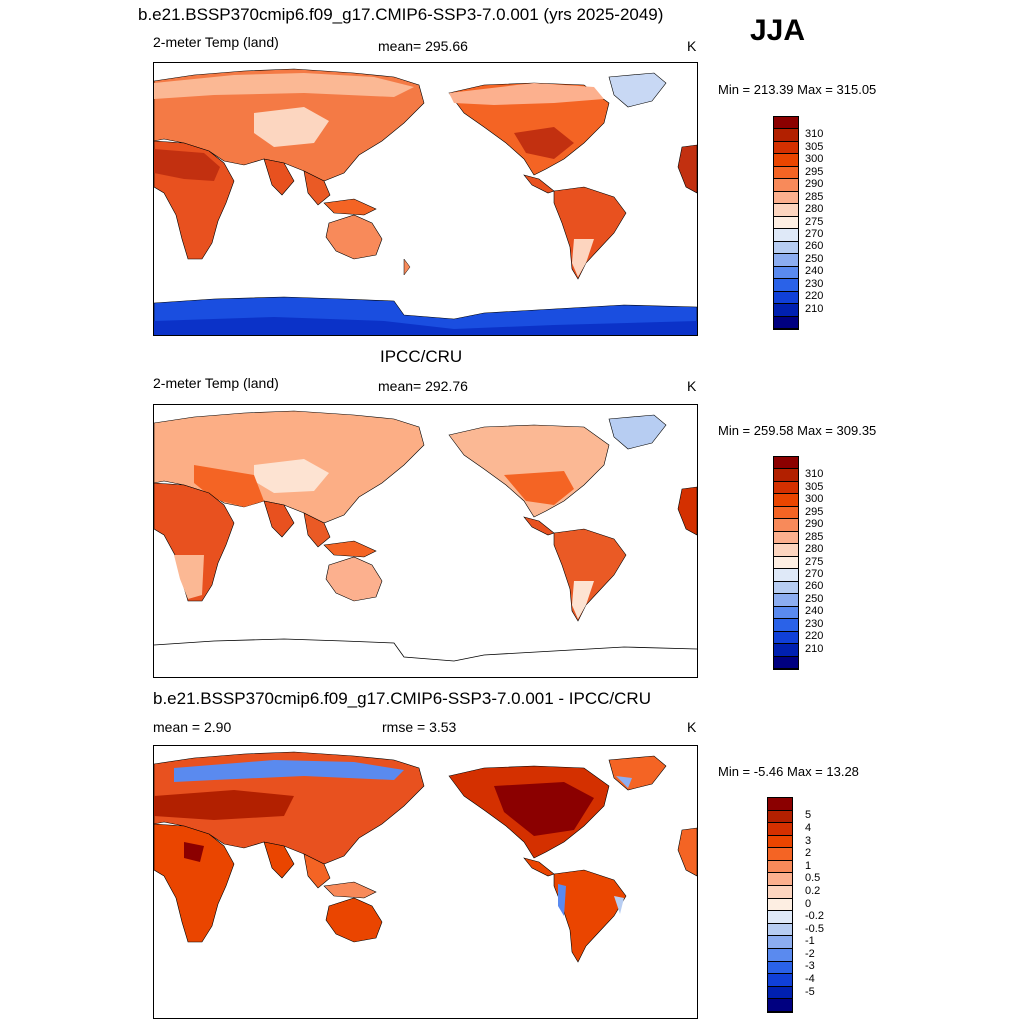 This screenshot has width=1024, height=1024. Describe the element at coordinates (810, 966) in the screenshot. I see `colorbar-tick-label: -3` at that location.